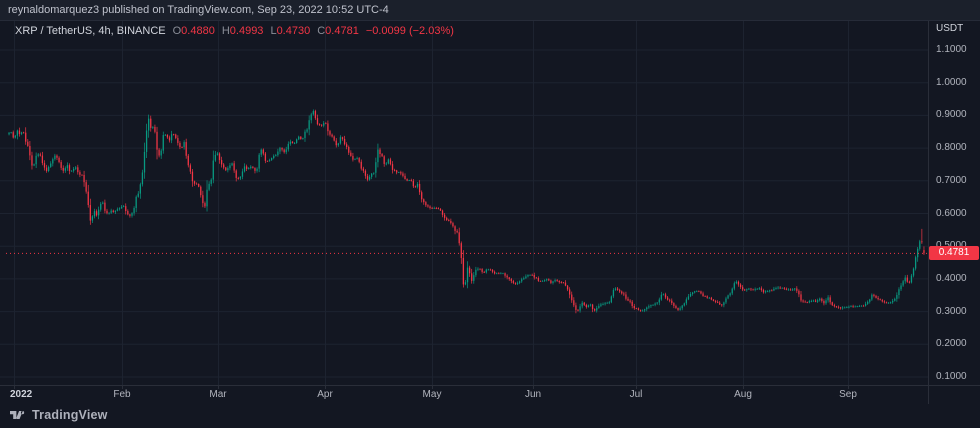  Describe the element at coordinates (951, 180) in the screenshot. I see `price-tick-label: 0.7000` at that location.